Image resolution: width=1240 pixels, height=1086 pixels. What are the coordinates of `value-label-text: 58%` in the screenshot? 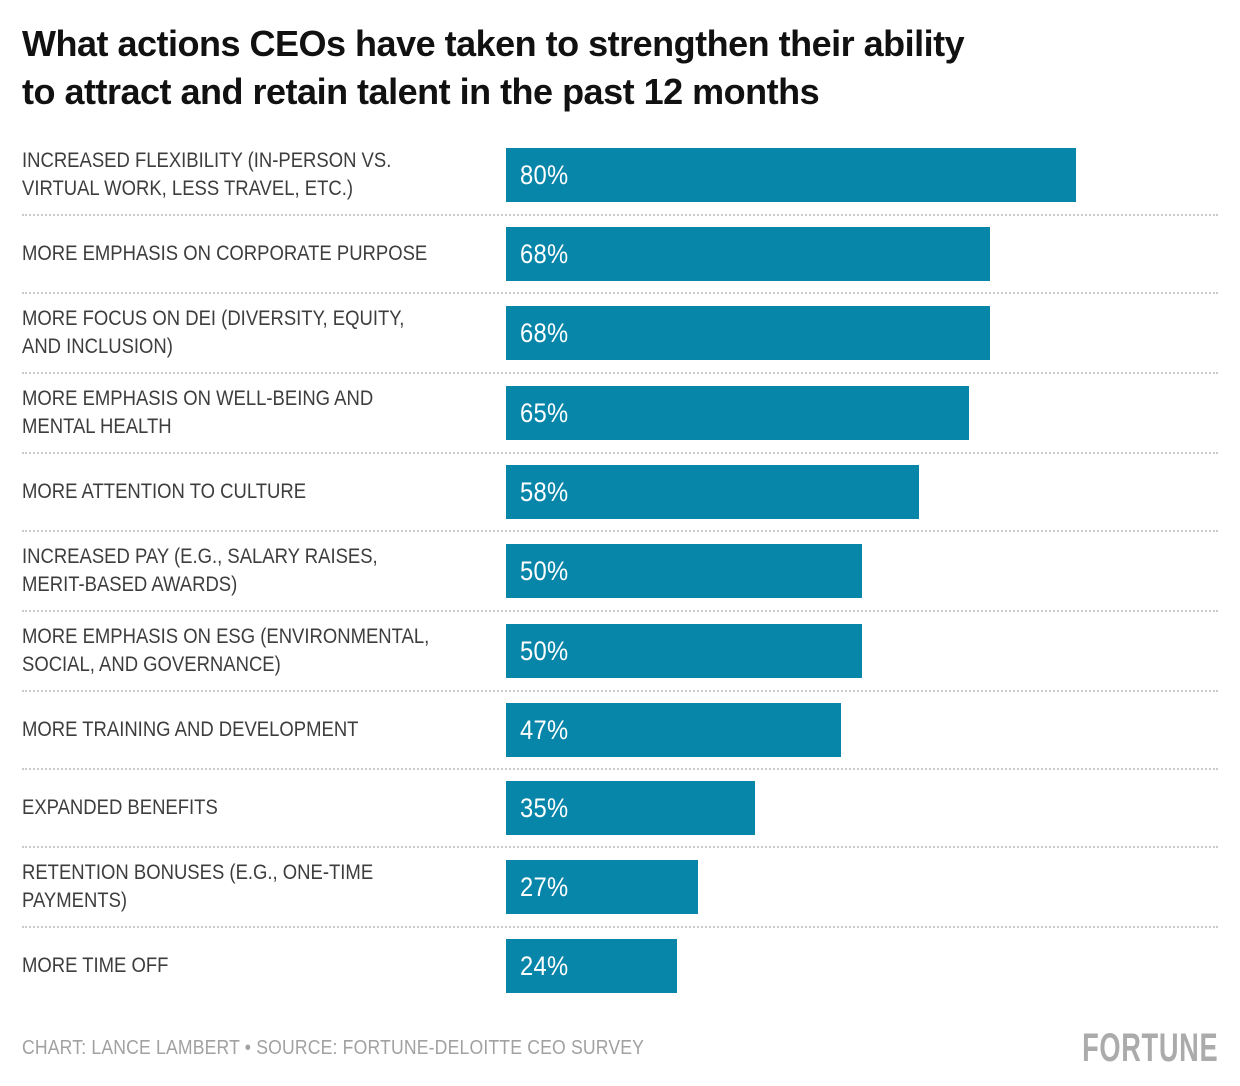 It's located at (544, 491).